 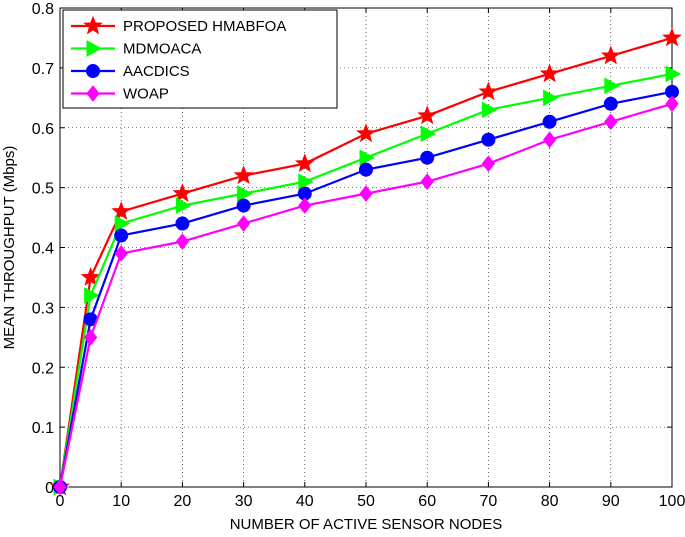 I want to click on y-axis-title: MEAN THROUGHPUT (Mbps), so click(x=9, y=248).